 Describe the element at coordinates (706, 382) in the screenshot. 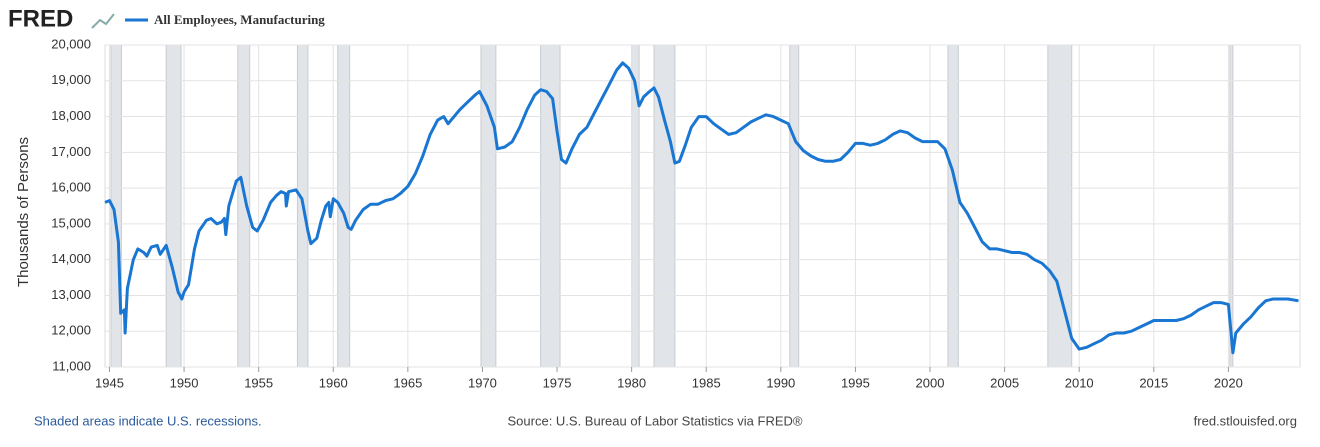

I see `x-tick-label: 1985` at that location.